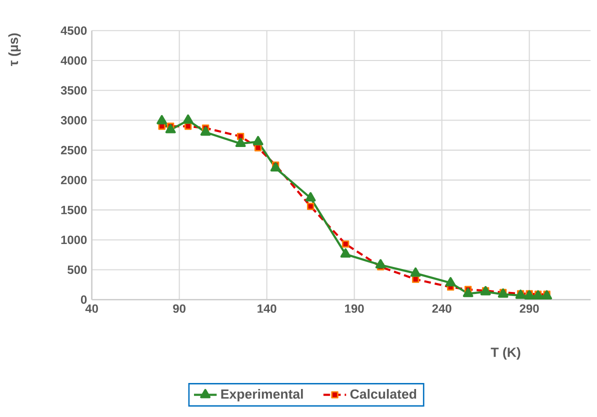  I want to click on y-tick-label: 0, so click(83, 300).